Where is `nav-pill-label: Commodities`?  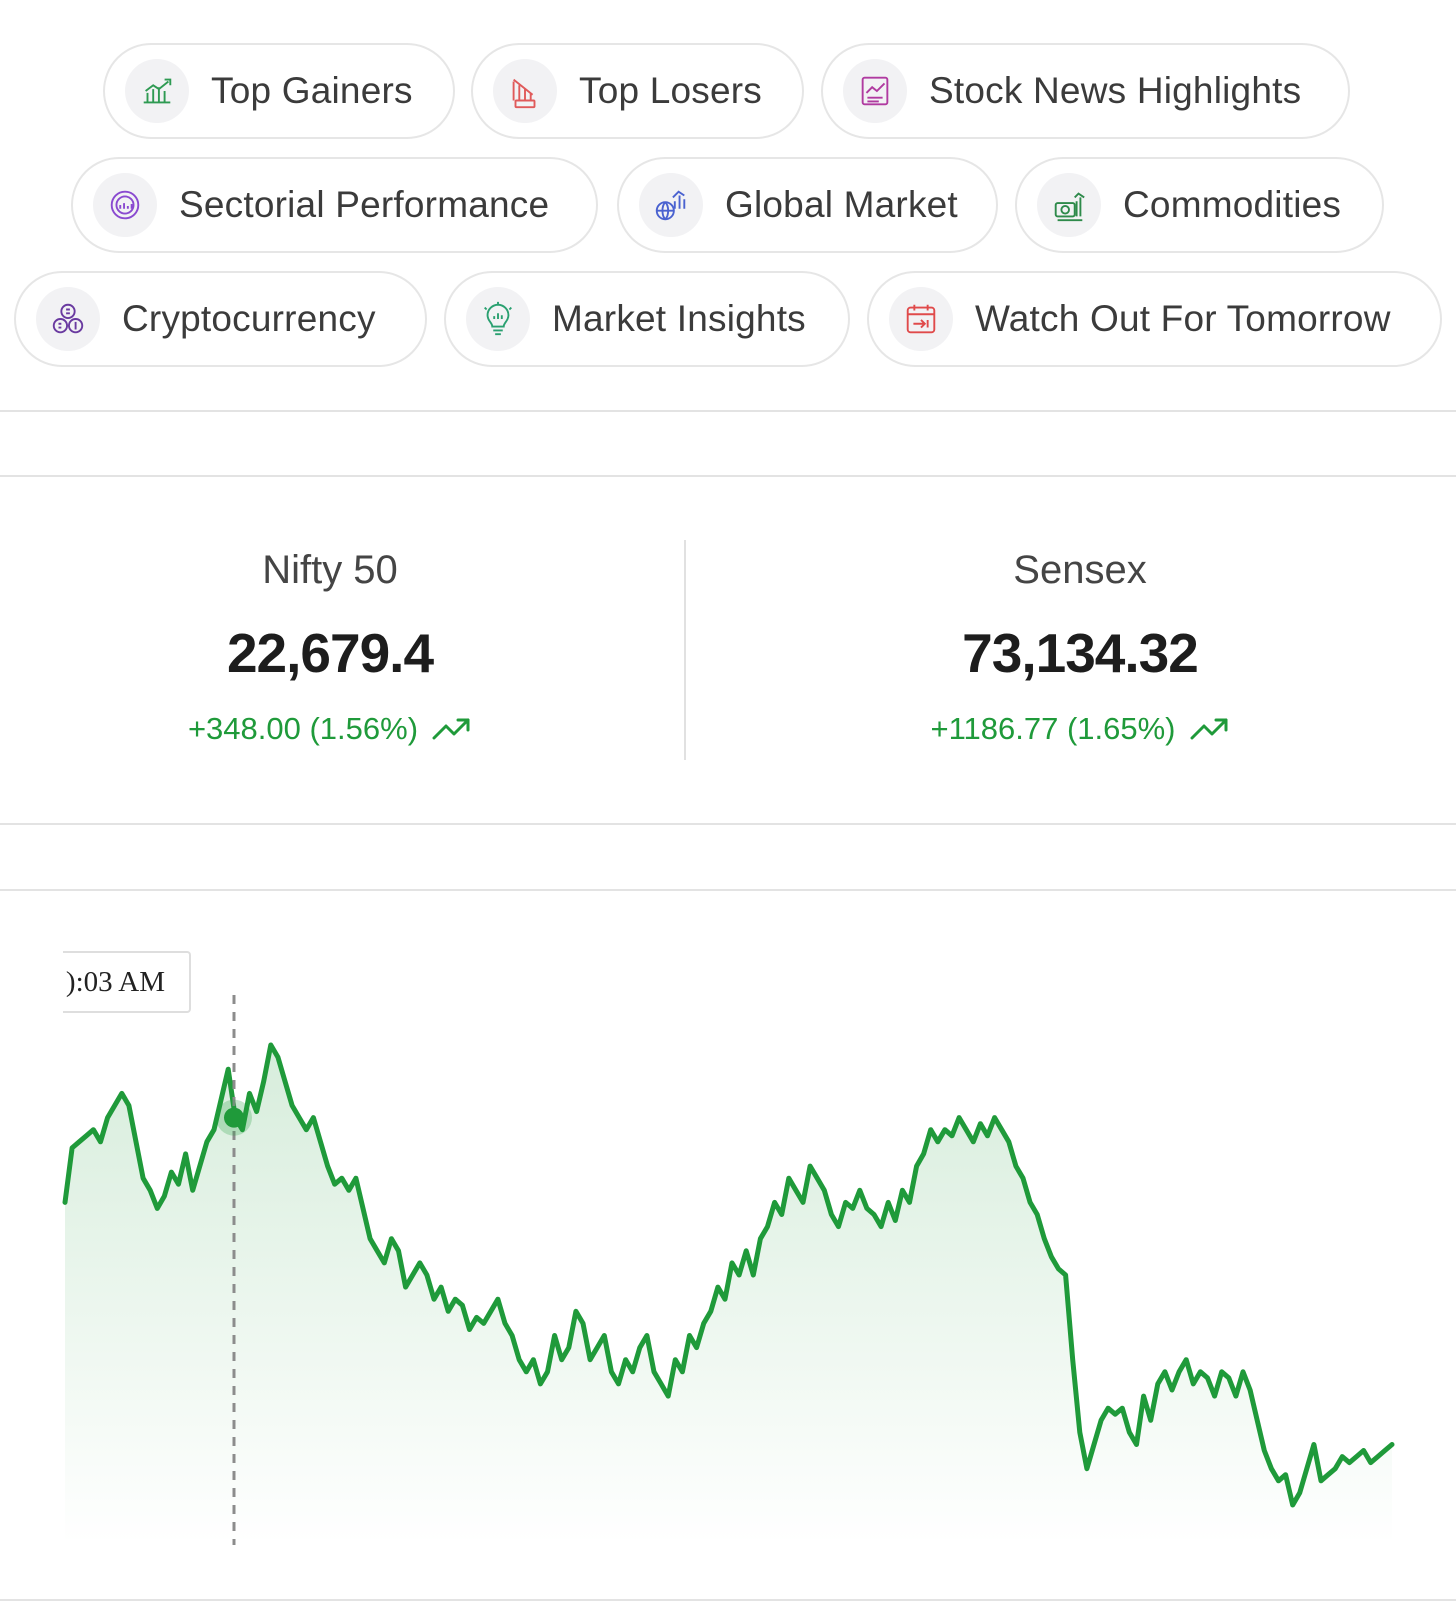 nav-pill-label: Commodities is located at coordinates (1232, 204).